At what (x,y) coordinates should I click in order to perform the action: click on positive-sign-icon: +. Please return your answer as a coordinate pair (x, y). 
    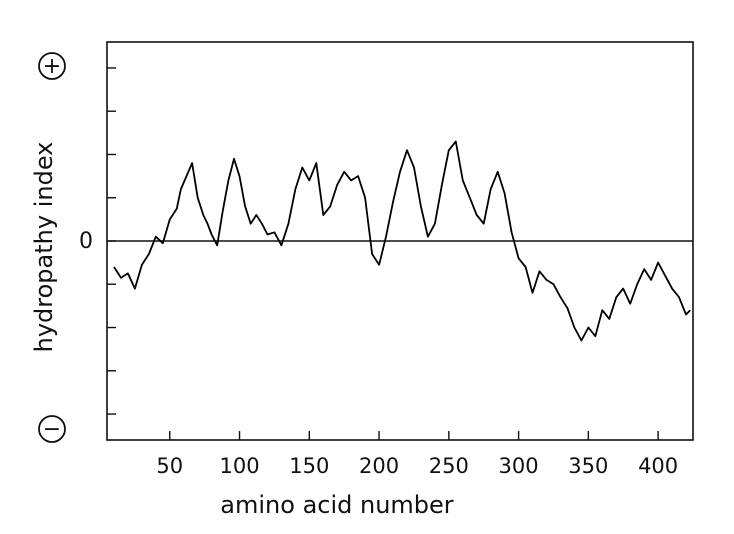
    Looking at the image, I should click on (52, 66).